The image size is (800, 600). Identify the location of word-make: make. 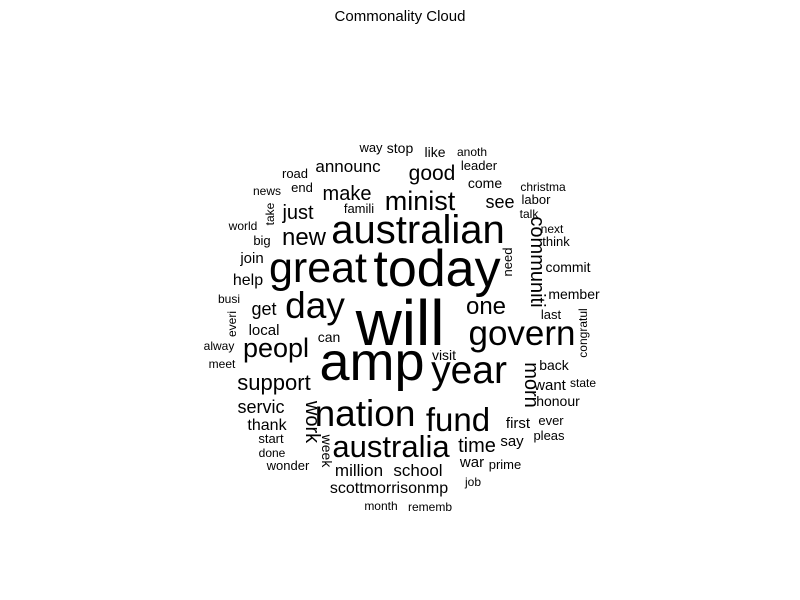
(347, 194).